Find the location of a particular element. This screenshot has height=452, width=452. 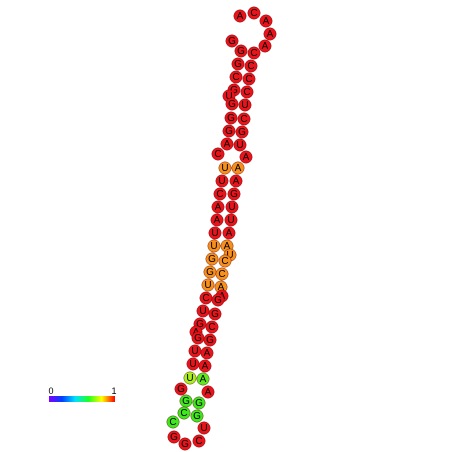

scale-min: 0 is located at coordinates (50, 391).